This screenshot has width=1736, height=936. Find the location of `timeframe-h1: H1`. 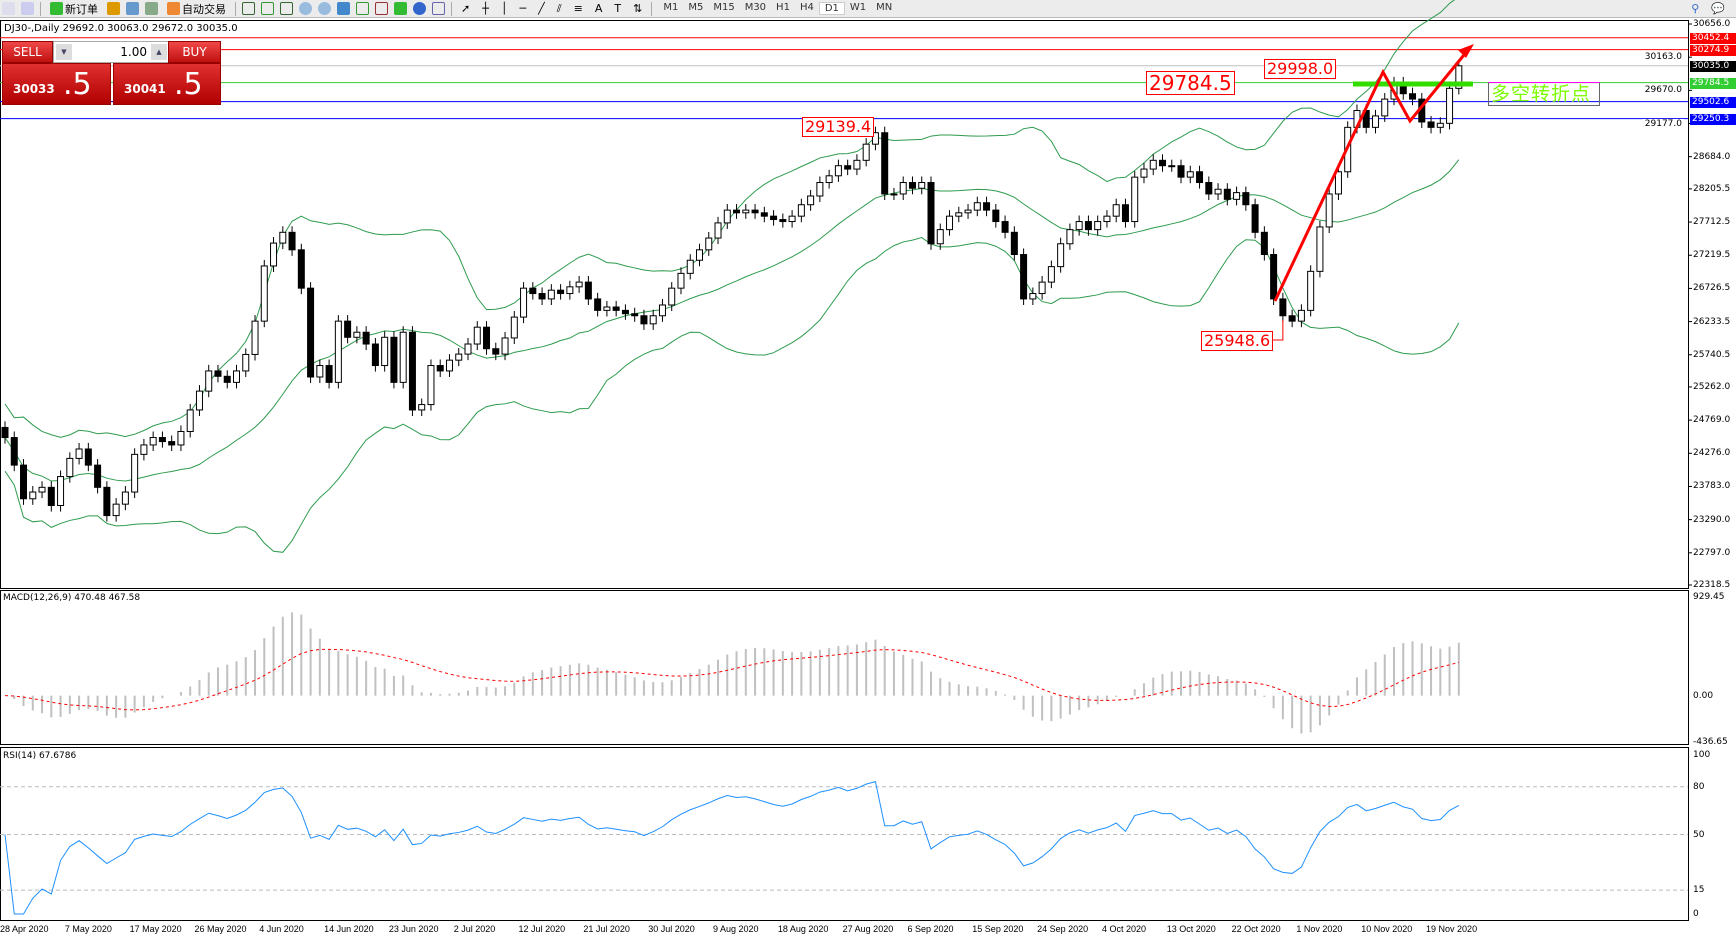

timeframe-h1: H1 is located at coordinates (783, 7).